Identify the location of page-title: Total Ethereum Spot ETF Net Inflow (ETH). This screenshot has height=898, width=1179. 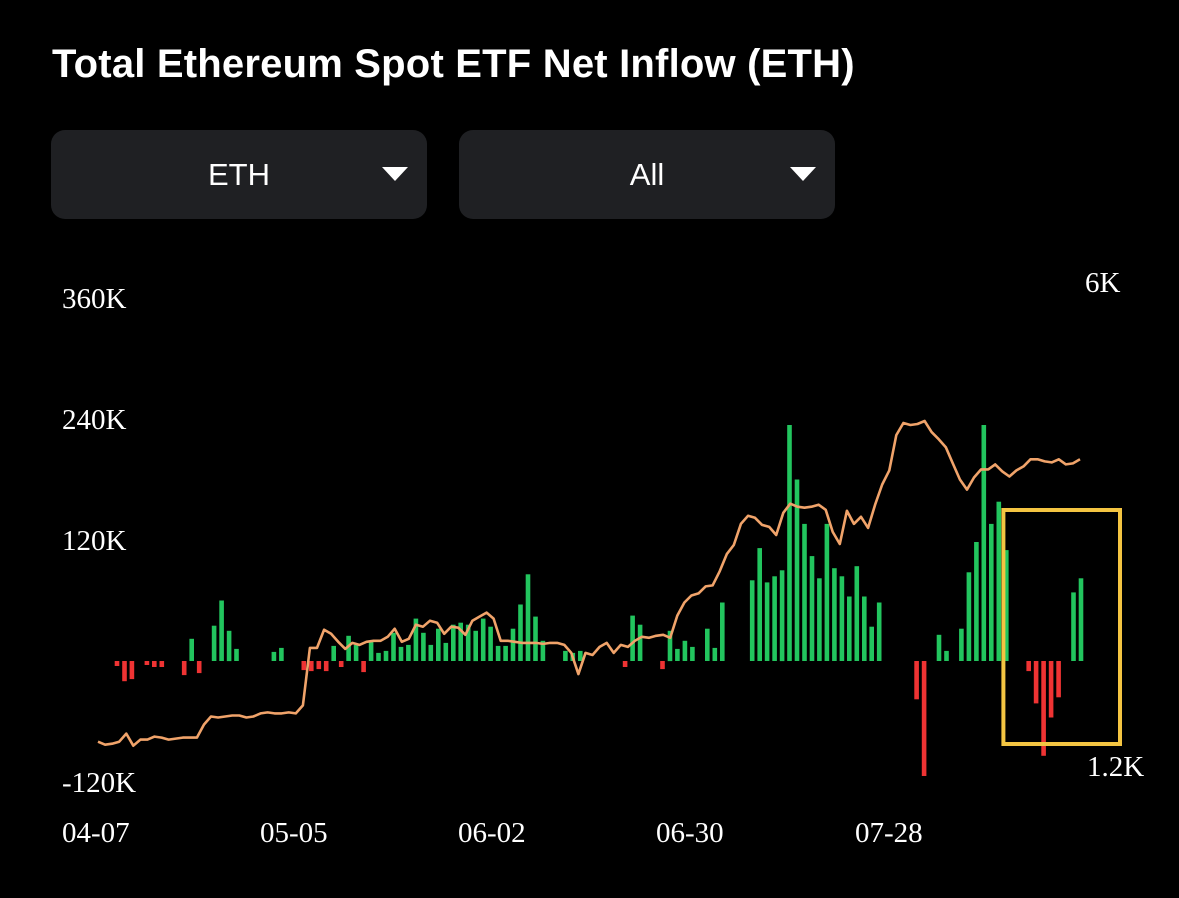
(453, 64).